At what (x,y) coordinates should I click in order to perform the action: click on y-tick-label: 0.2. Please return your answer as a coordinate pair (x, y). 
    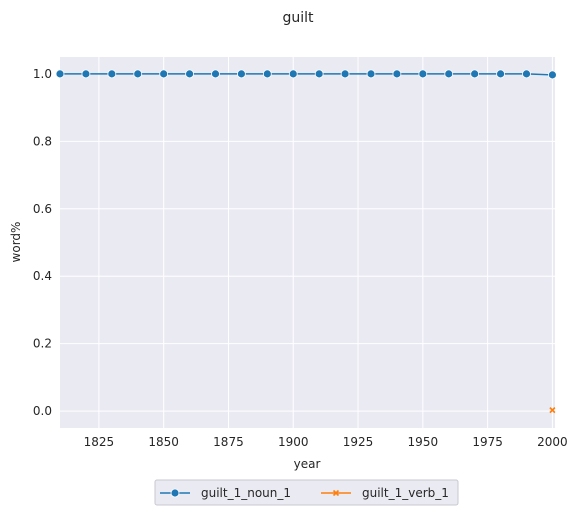
    Looking at the image, I should click on (42, 344).